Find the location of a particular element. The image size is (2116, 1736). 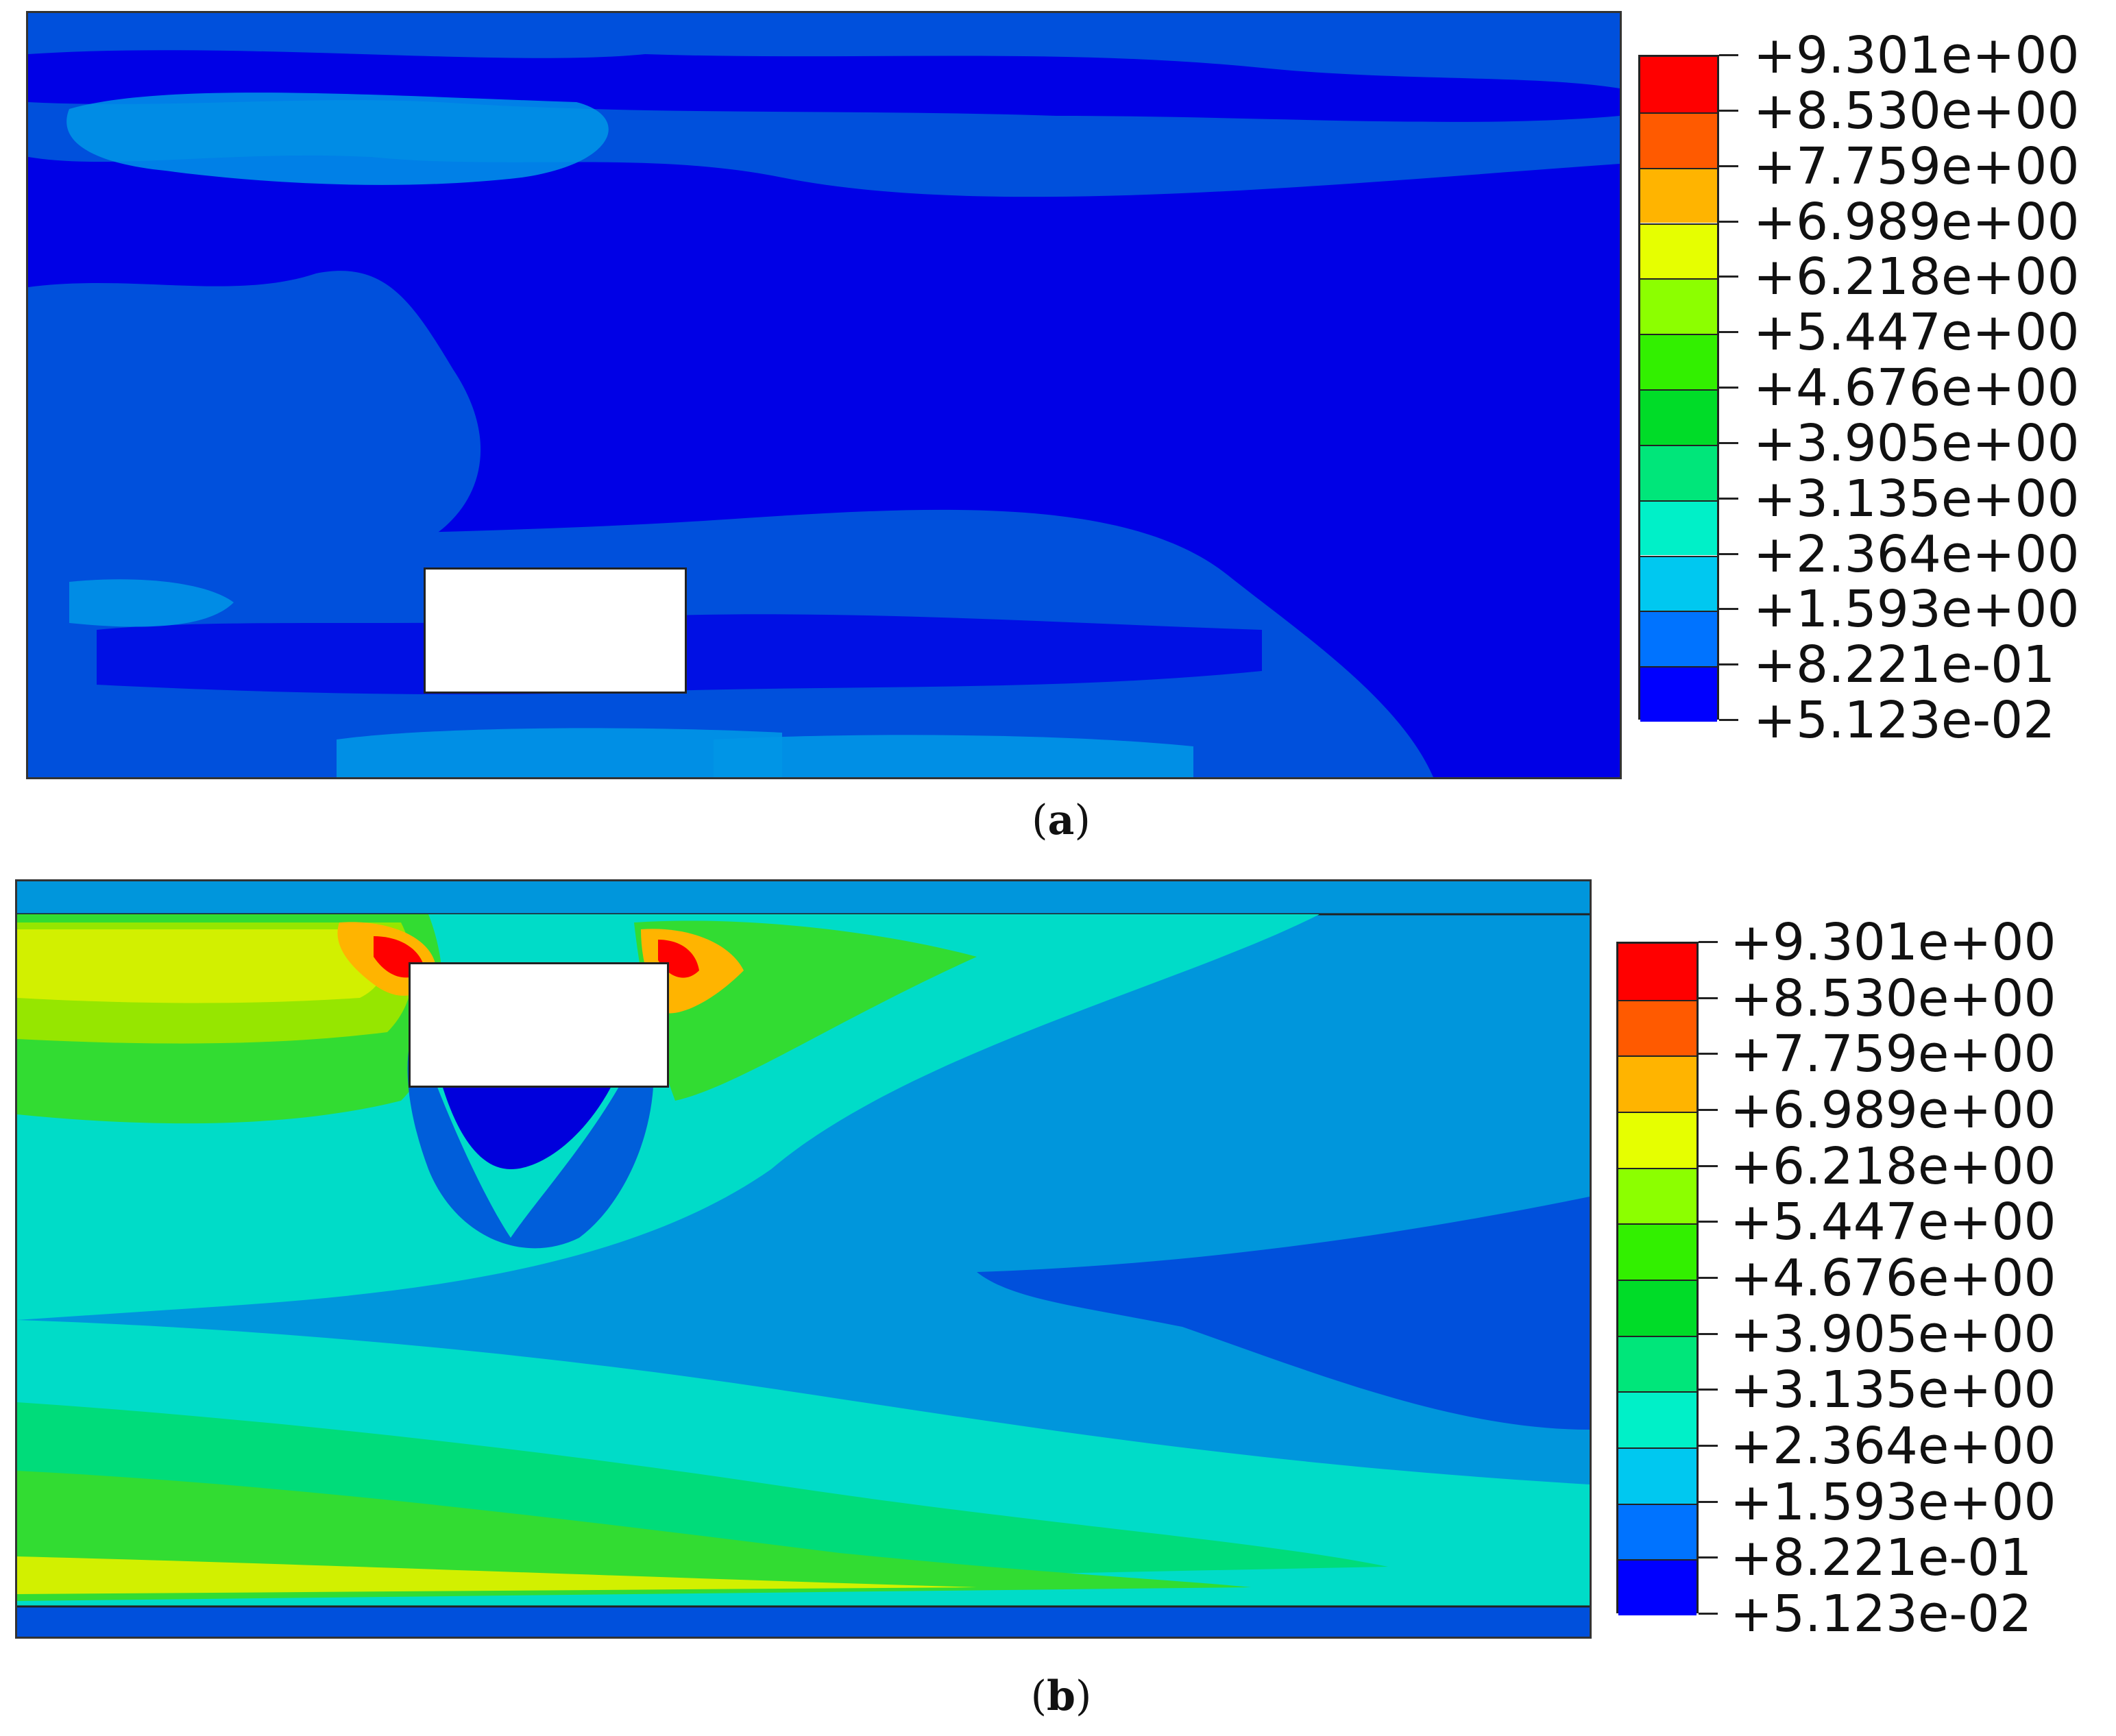

legend-label: +5.123e-02 is located at coordinates (1881, 1614).